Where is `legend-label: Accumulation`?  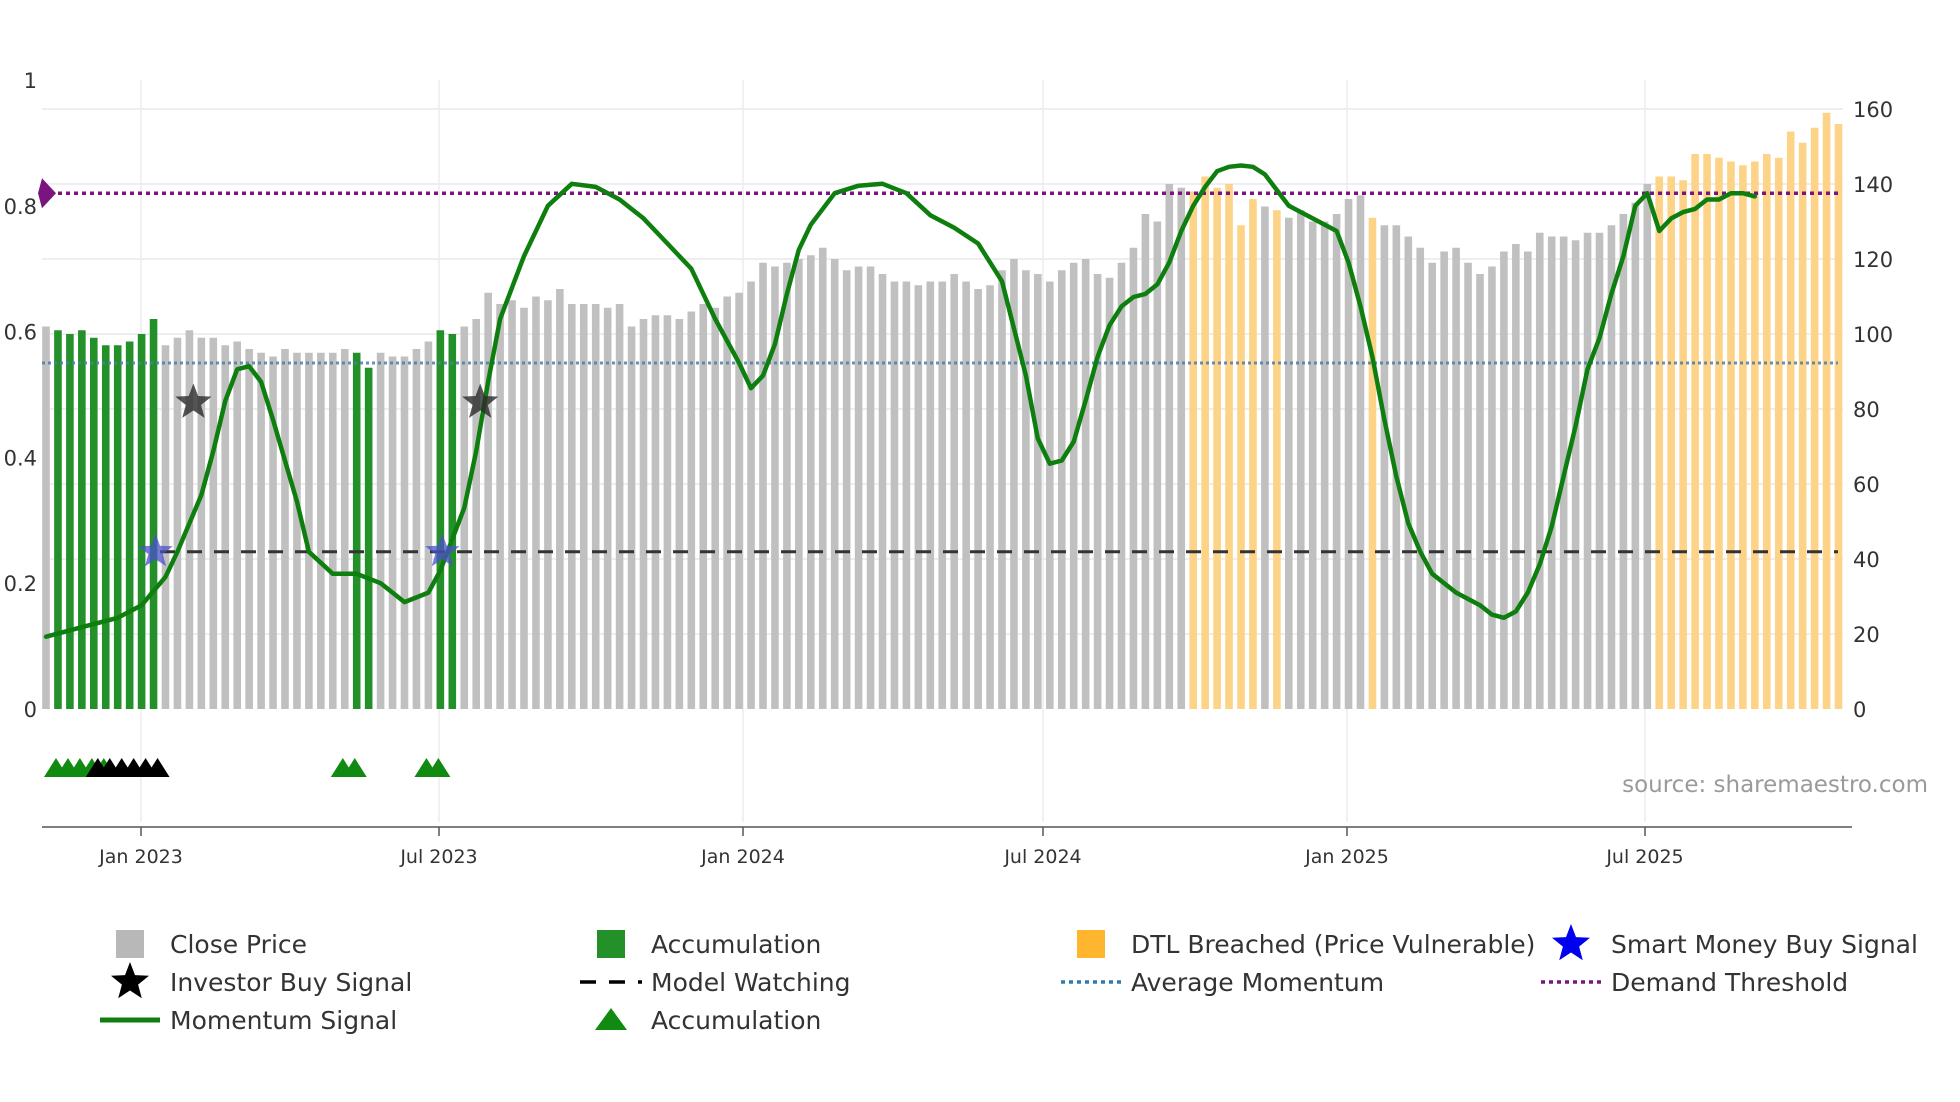
legend-label: Accumulation is located at coordinates (736, 1020).